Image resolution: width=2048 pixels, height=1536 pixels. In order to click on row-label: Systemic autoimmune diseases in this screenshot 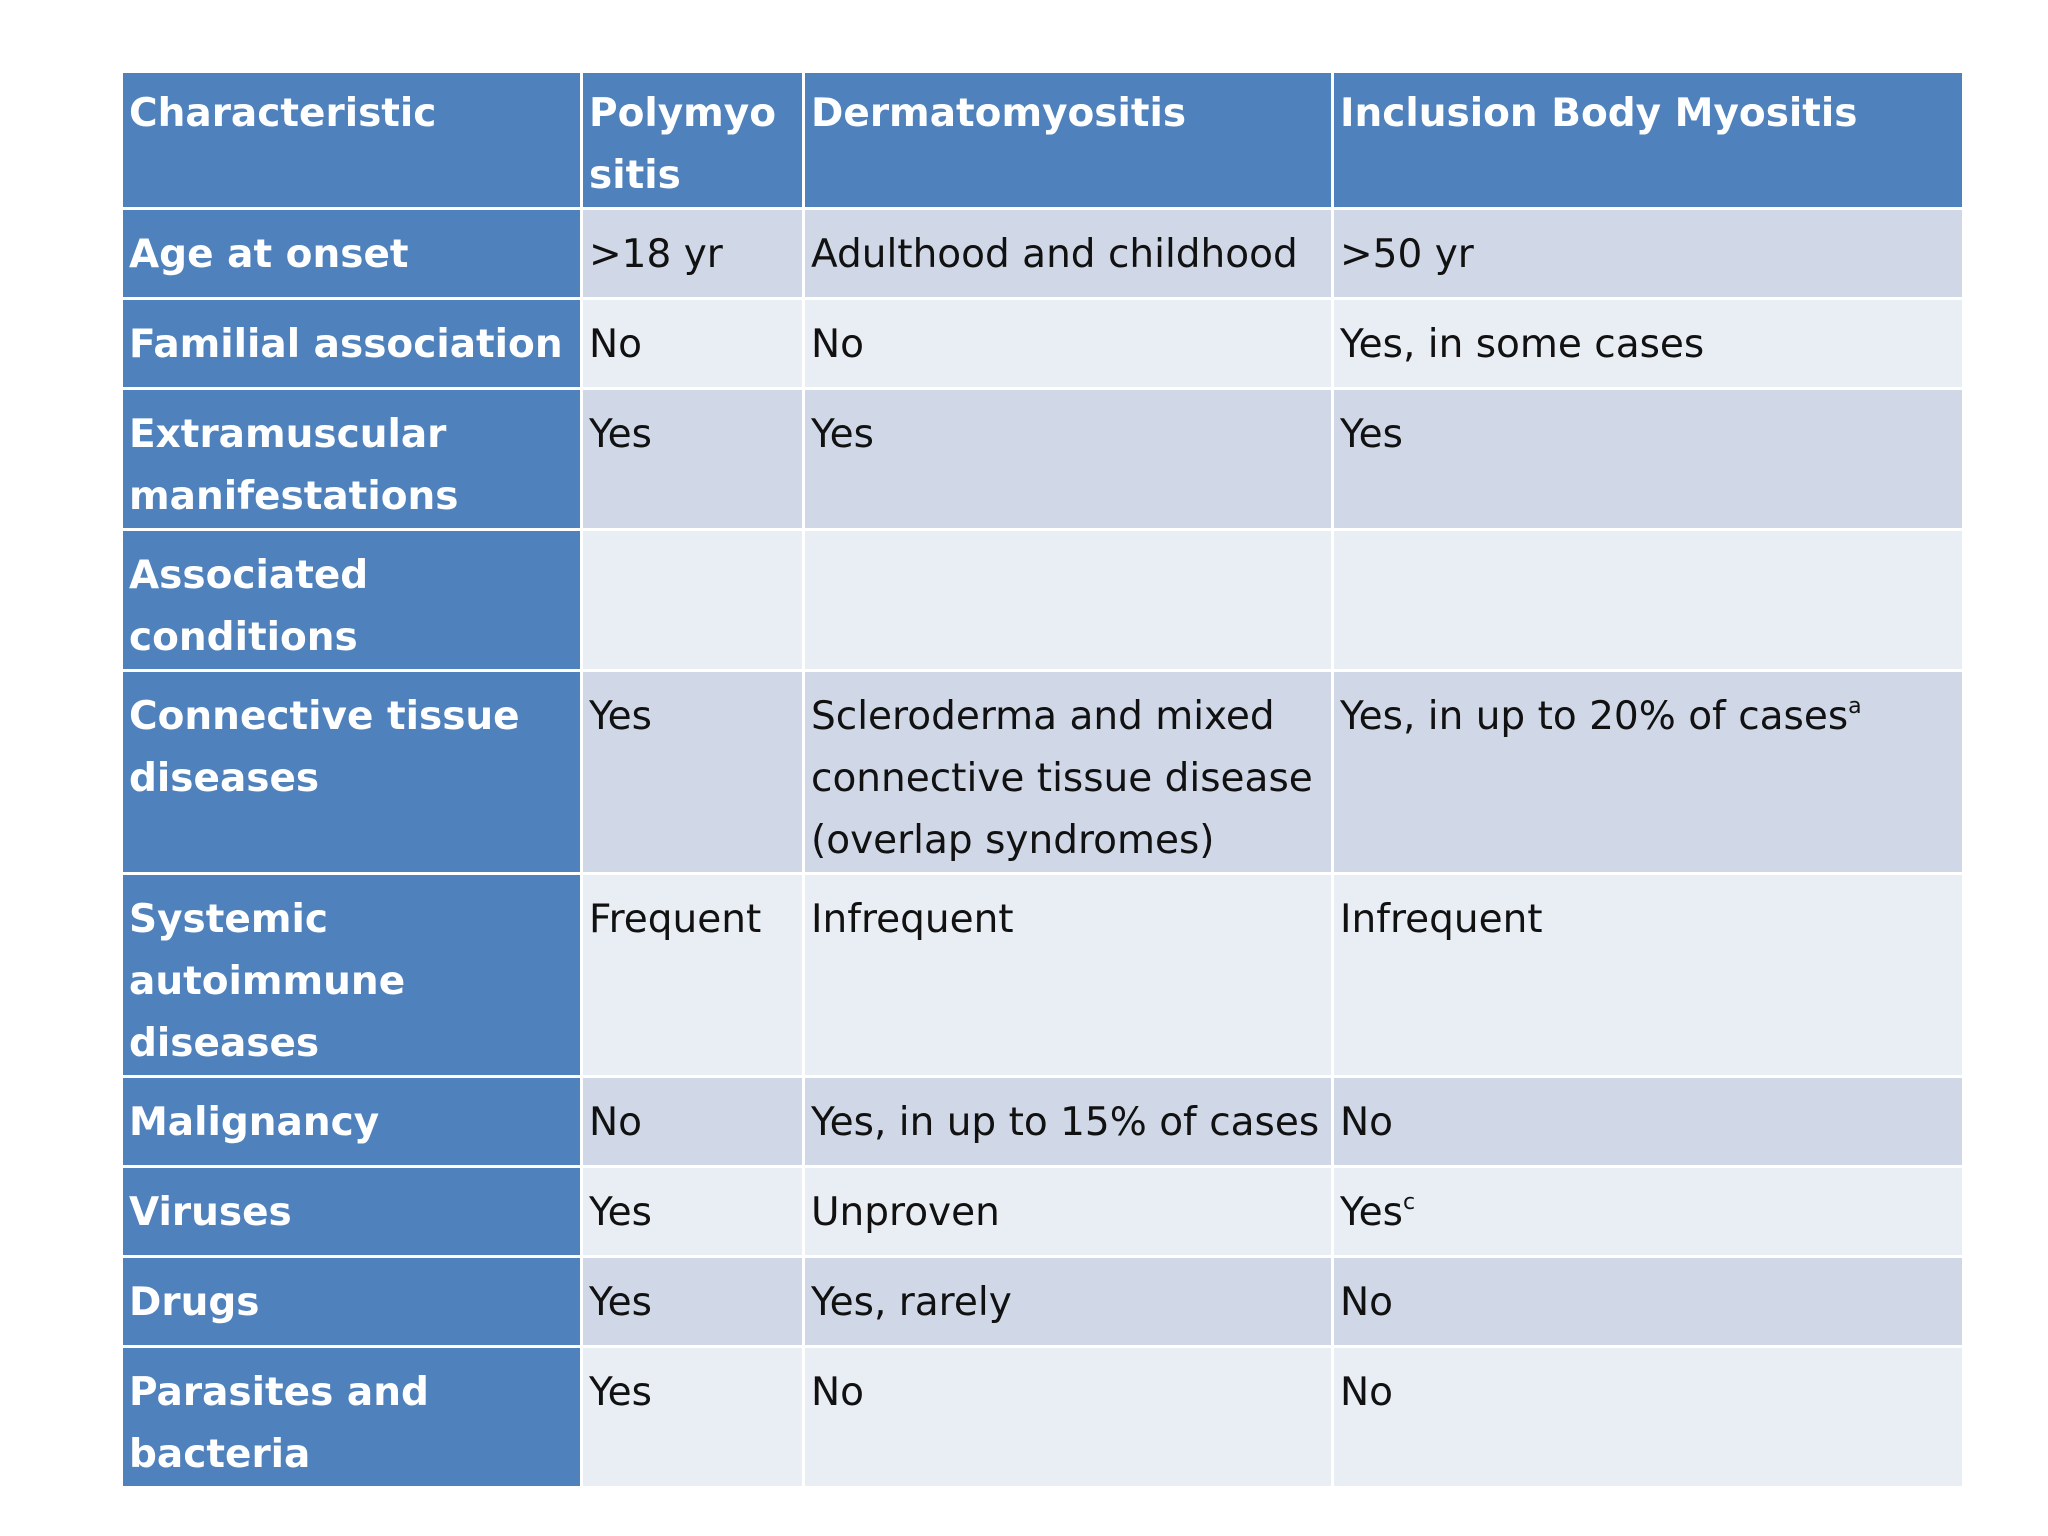, I will do `click(351, 975)`.